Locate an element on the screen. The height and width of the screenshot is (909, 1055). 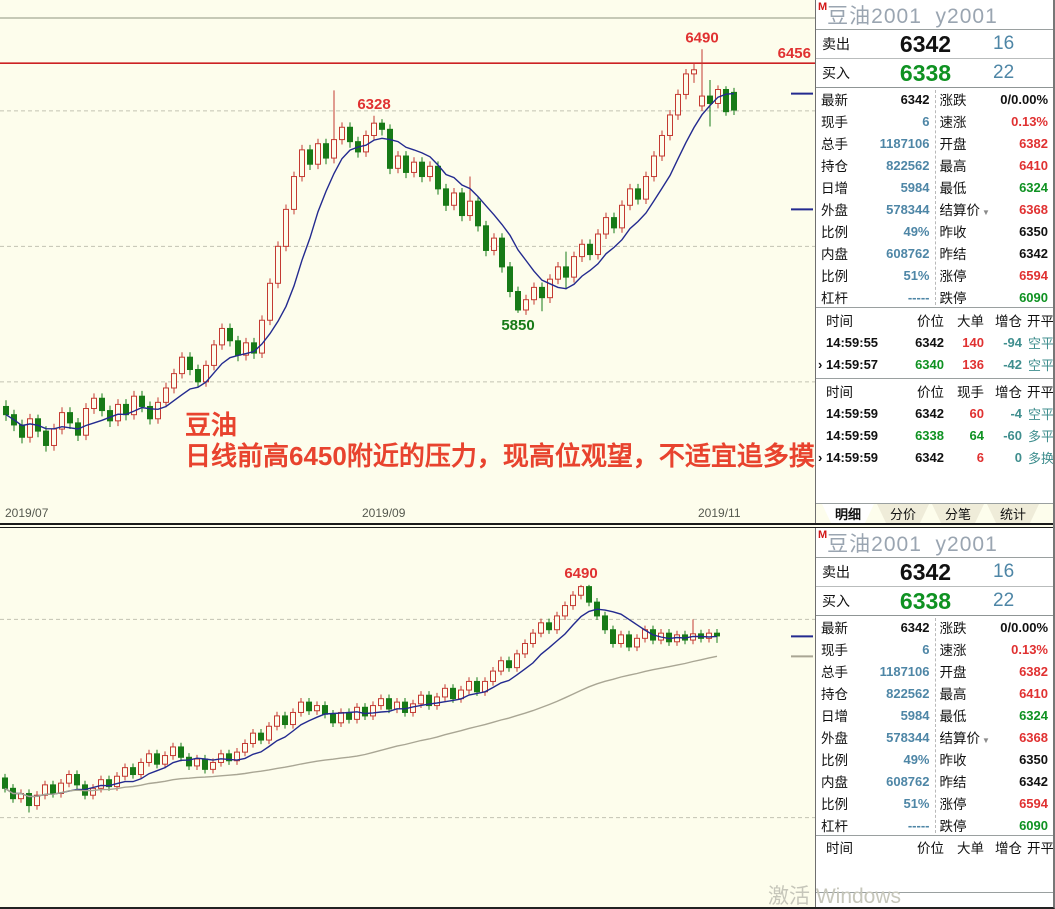
table-row: › 14:59:59 6342 6 0 多换 is located at coordinates (936, 457).